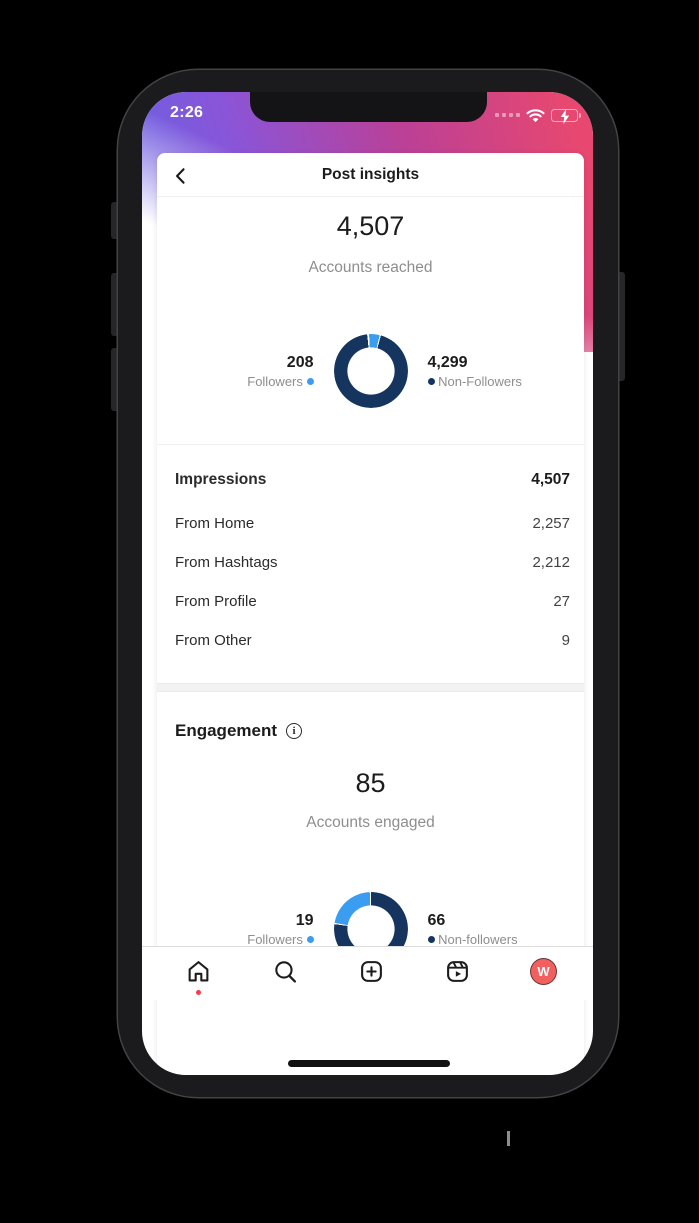 Image resolution: width=699 pixels, height=1223 pixels. What do you see at coordinates (213, 640) in the screenshot?
I see `row-label: From Other` at bounding box center [213, 640].